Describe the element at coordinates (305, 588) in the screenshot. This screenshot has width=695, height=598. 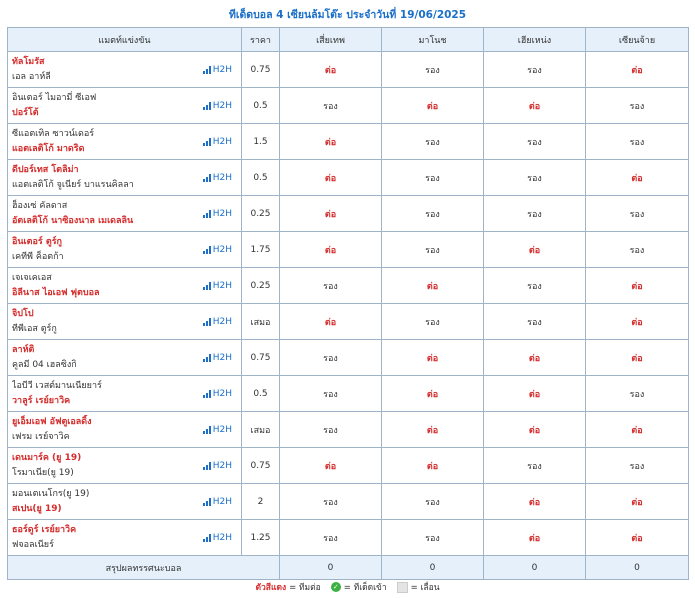
I see `legend-red-desc: = ทีมต่อ` at that location.